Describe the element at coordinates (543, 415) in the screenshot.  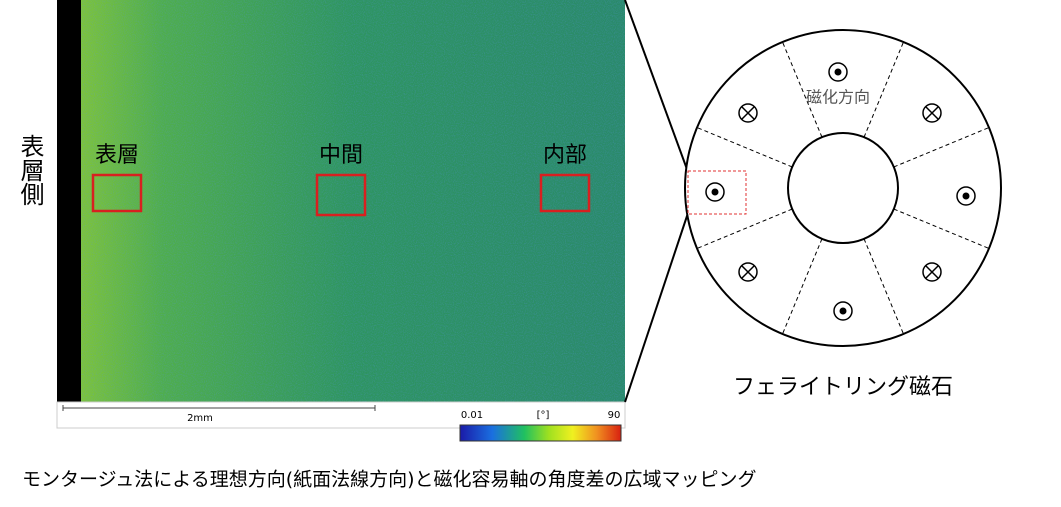
I see `colorbar-unit: [°]` at that location.